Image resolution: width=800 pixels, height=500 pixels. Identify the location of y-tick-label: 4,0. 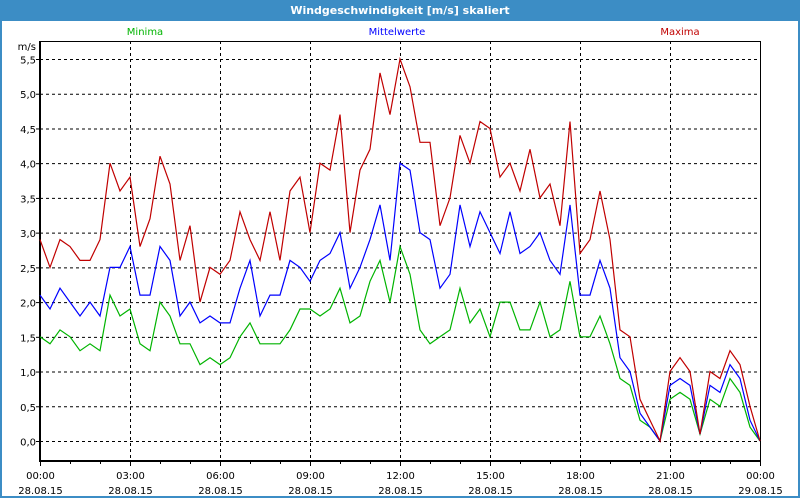
(28, 165).